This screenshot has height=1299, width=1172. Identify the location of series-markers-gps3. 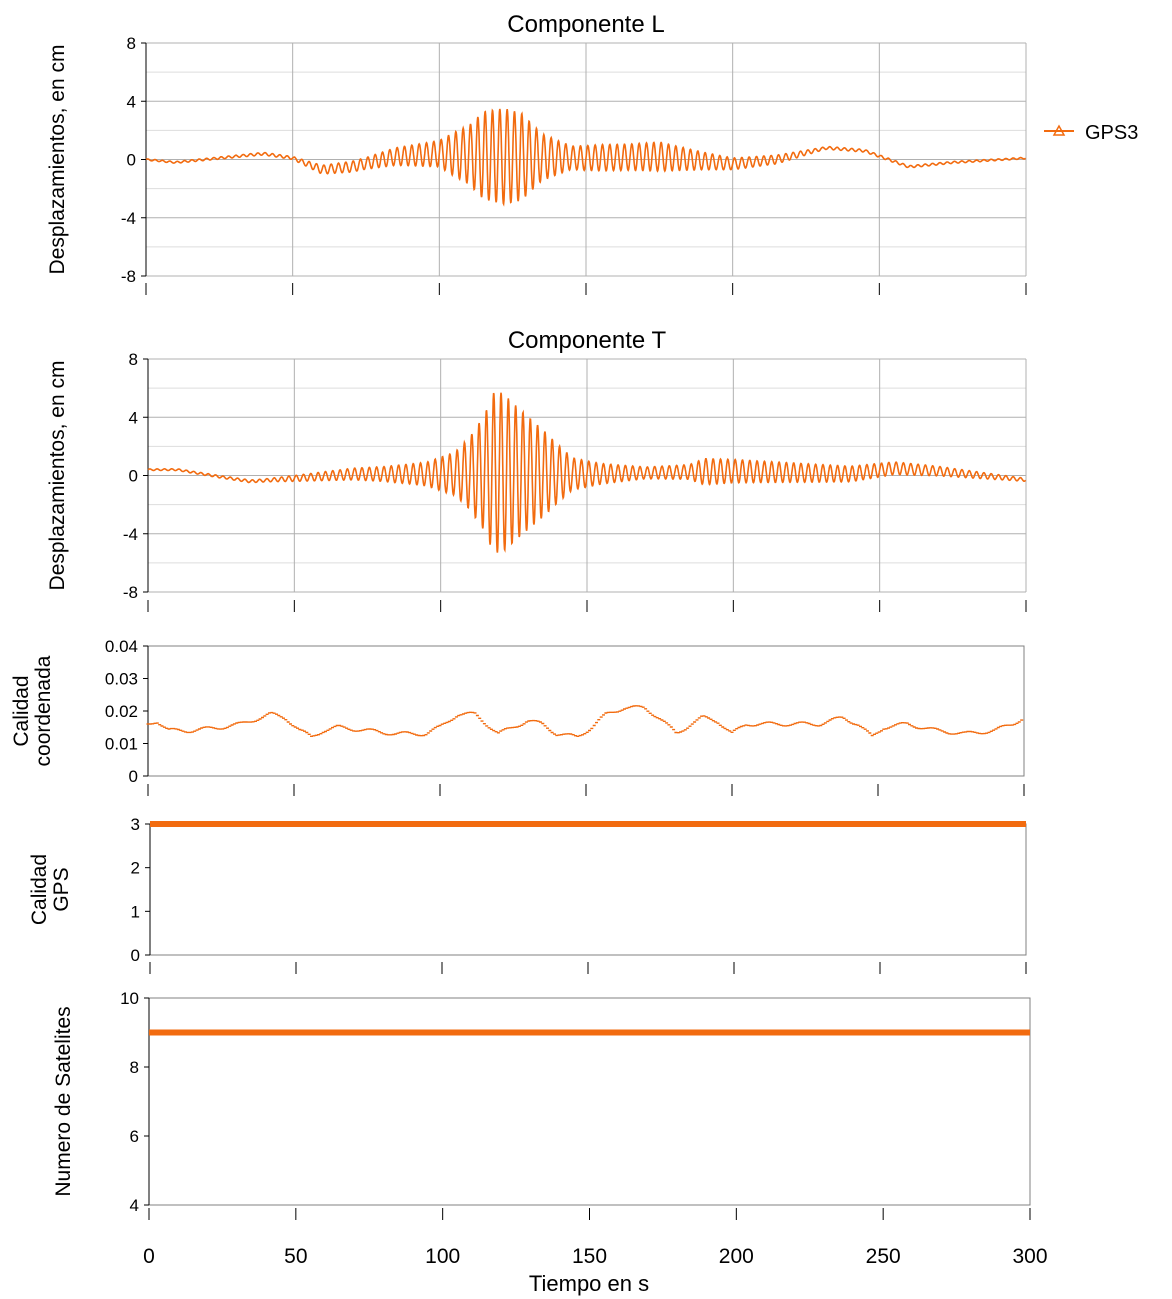
(585, 721).